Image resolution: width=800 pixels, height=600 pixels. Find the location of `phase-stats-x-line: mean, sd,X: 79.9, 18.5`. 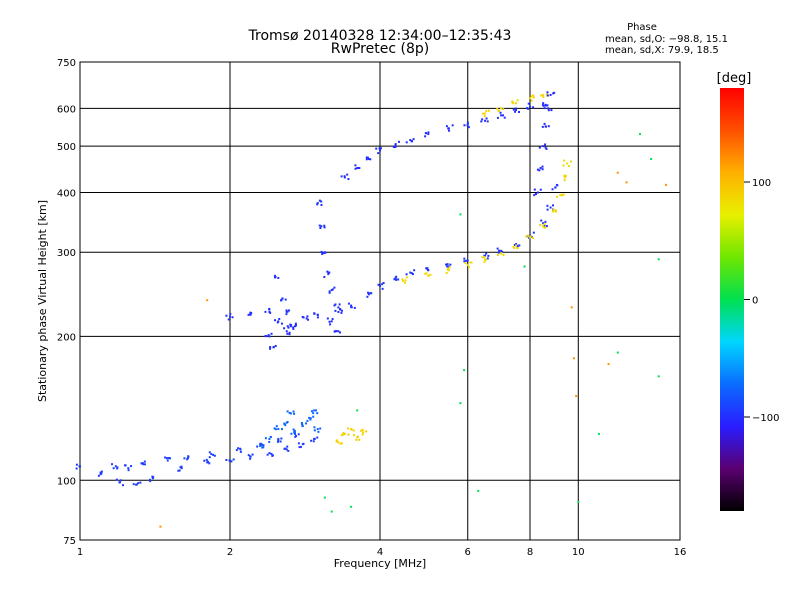

phase-stats-x-line: mean, sd,X: 79.9, 18.5 is located at coordinates (662, 50).